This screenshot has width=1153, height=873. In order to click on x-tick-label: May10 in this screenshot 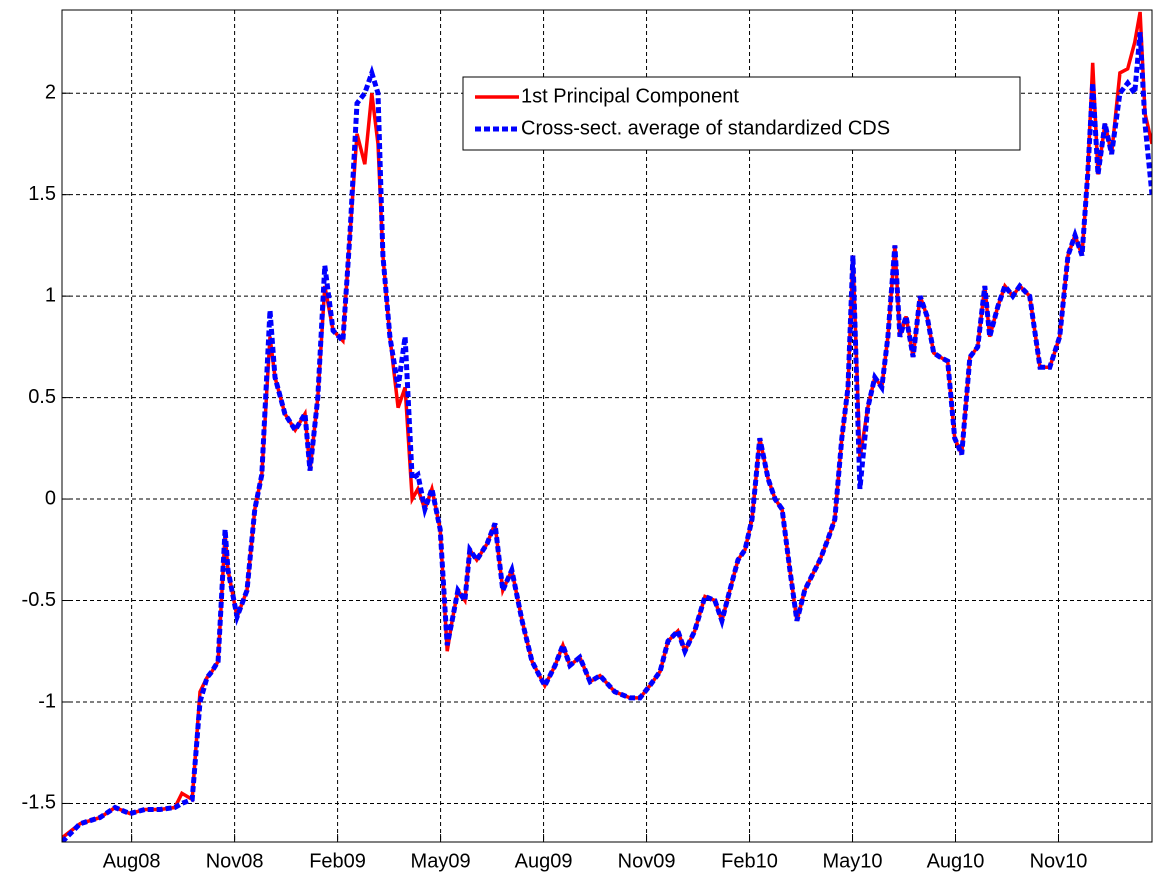, I will do `click(853, 861)`.